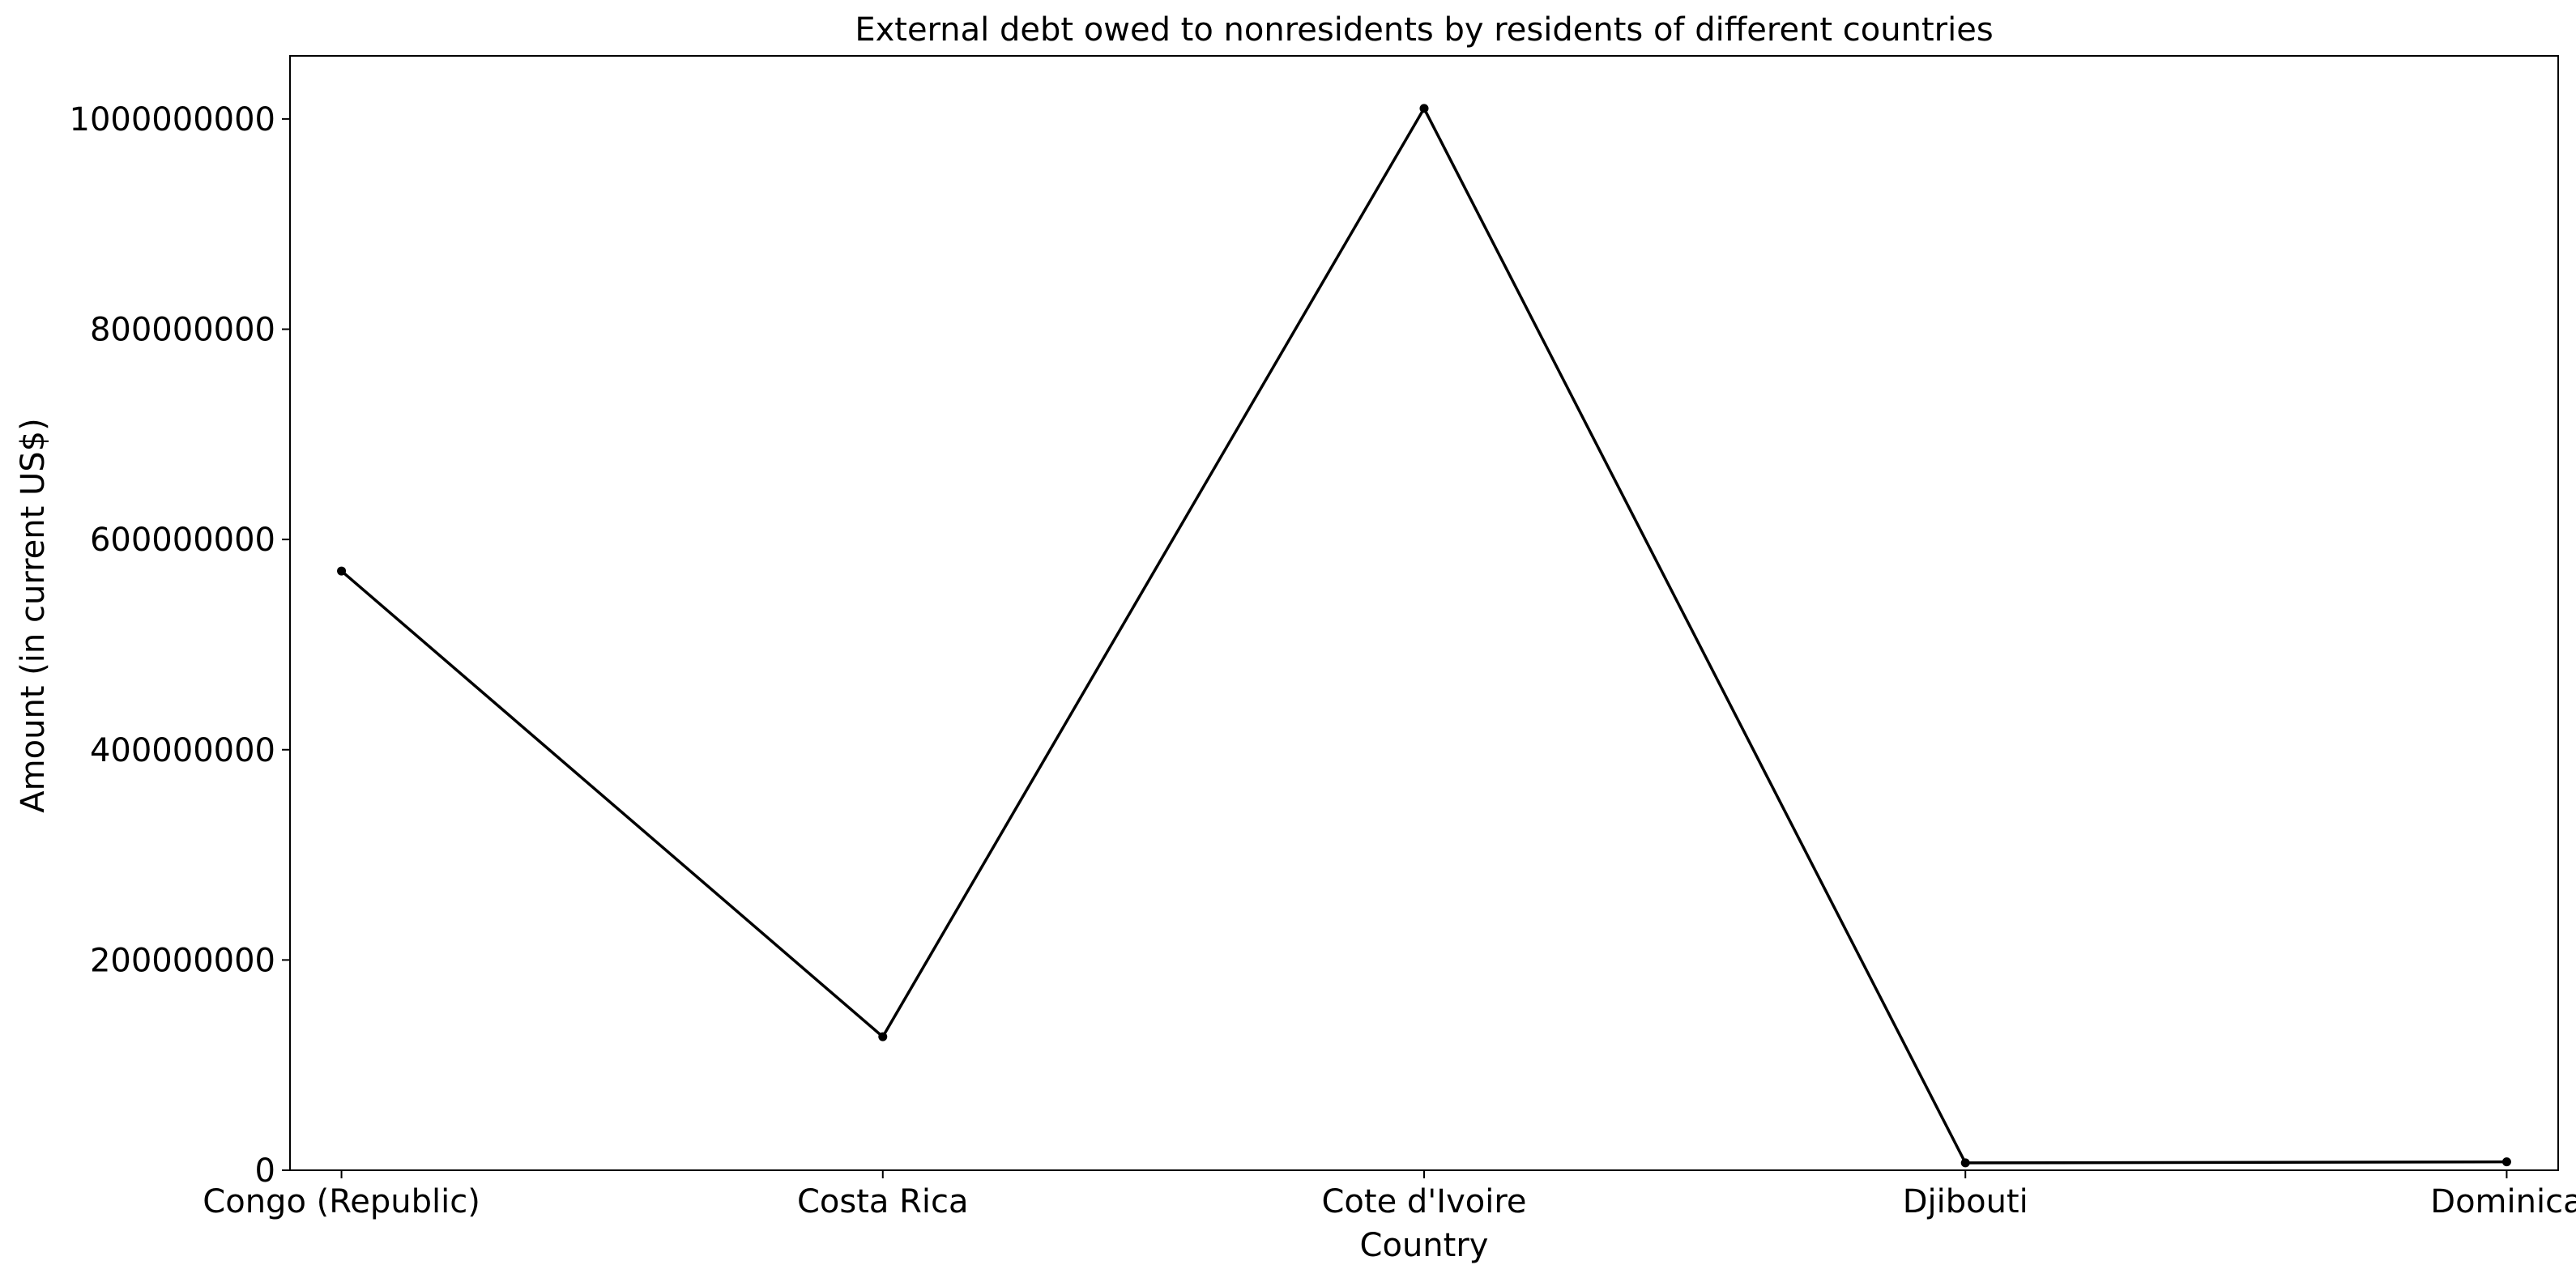 The image size is (2576, 1282). I want to click on x-tick-label: Cote d'Ivoire, so click(1424, 1201).